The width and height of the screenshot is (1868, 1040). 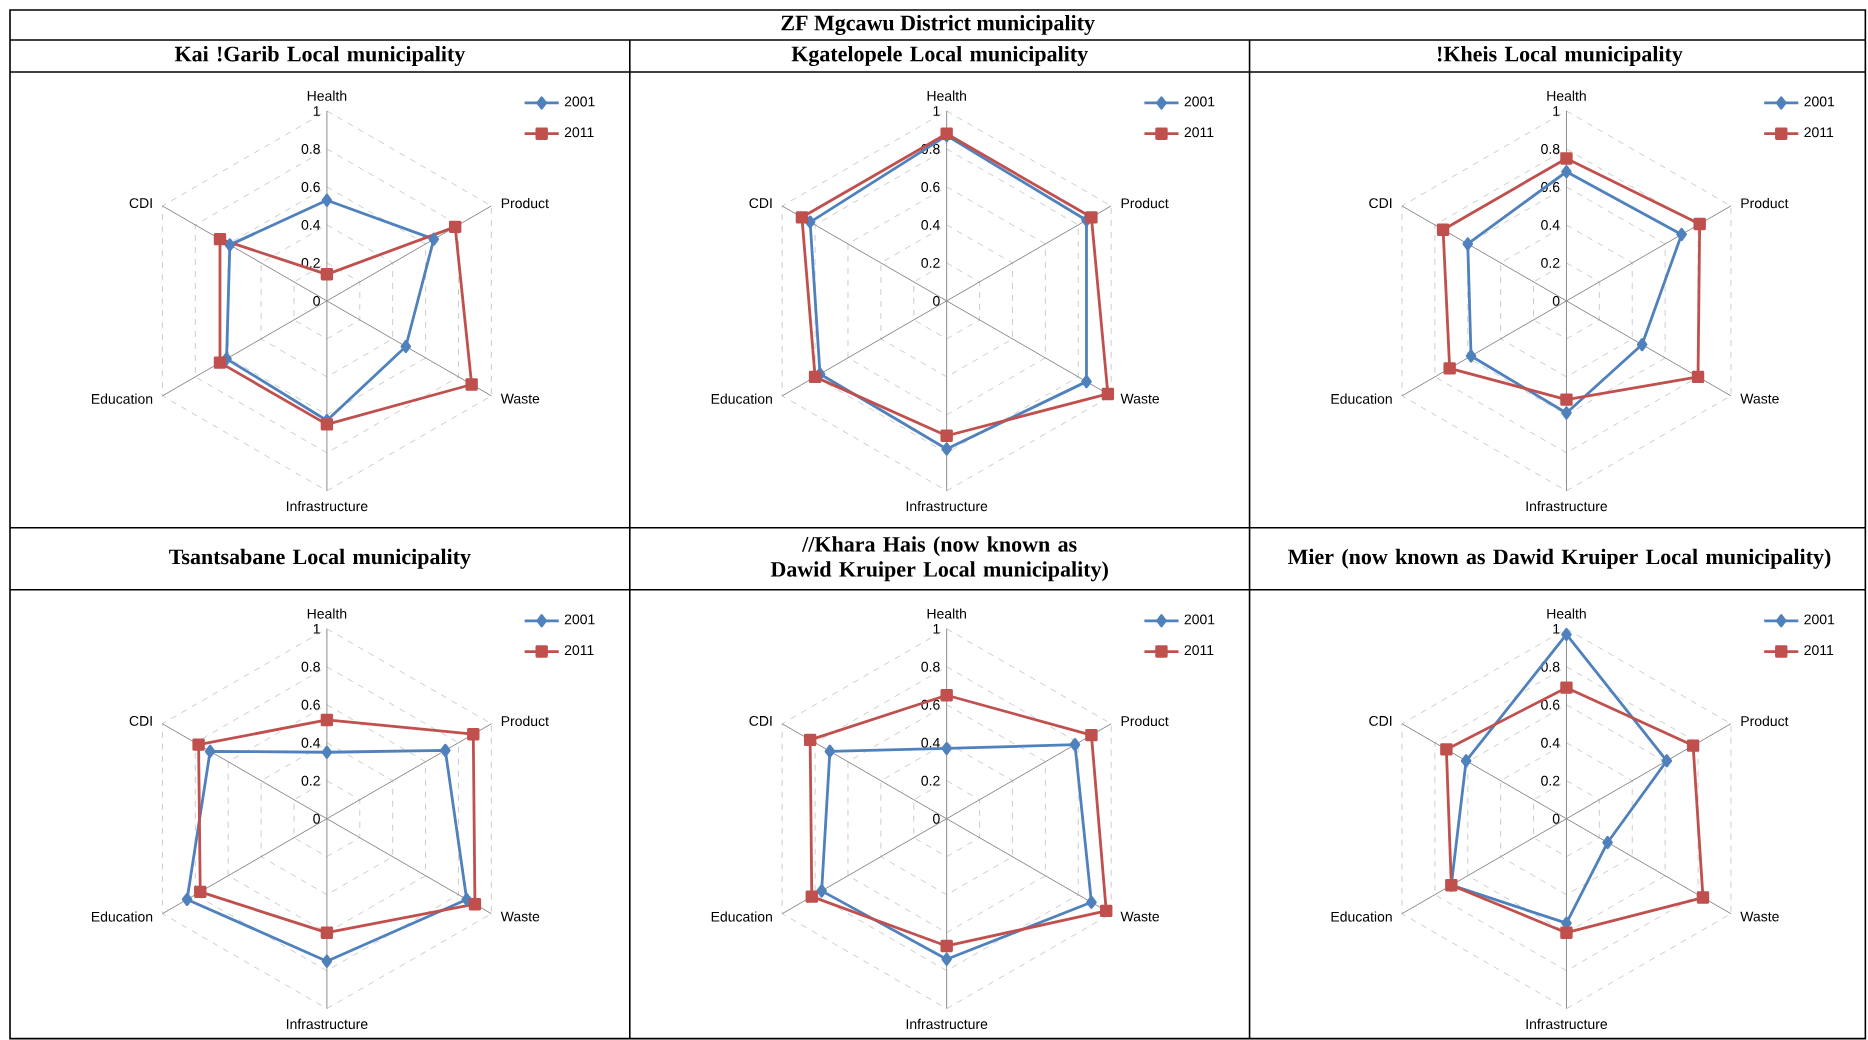 I want to click on chart-title: Kgatelopele Local municipality, so click(x=939, y=56).